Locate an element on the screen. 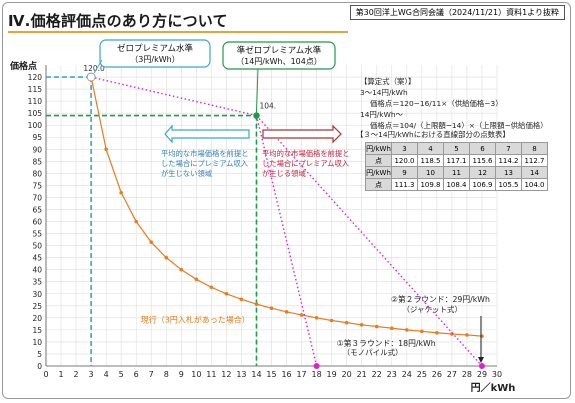 The image size is (575, 403). left-region-text: 平均的な市場価格を前提と is located at coordinates (205, 153).